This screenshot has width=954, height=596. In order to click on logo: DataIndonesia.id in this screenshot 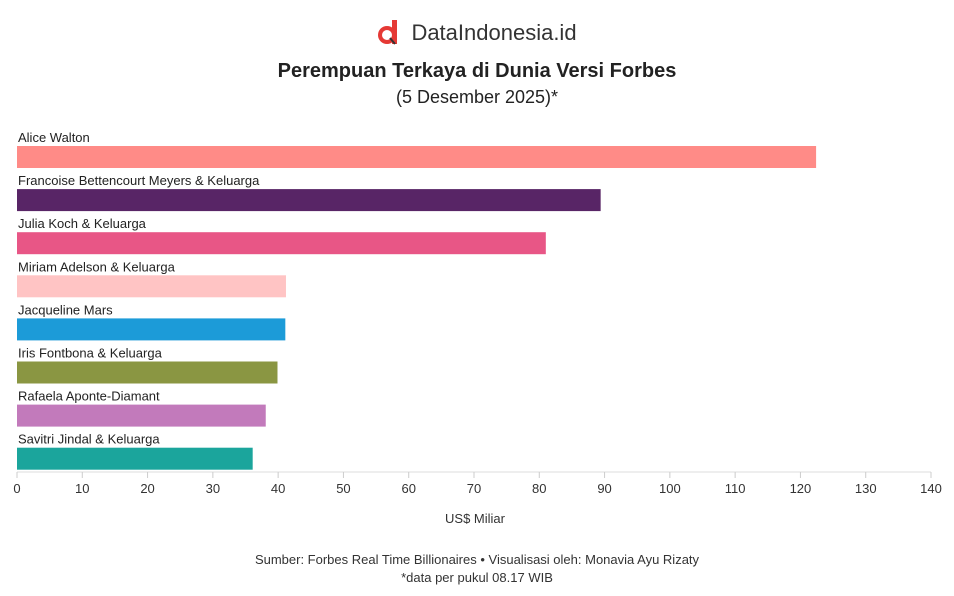, I will do `click(477, 33)`.